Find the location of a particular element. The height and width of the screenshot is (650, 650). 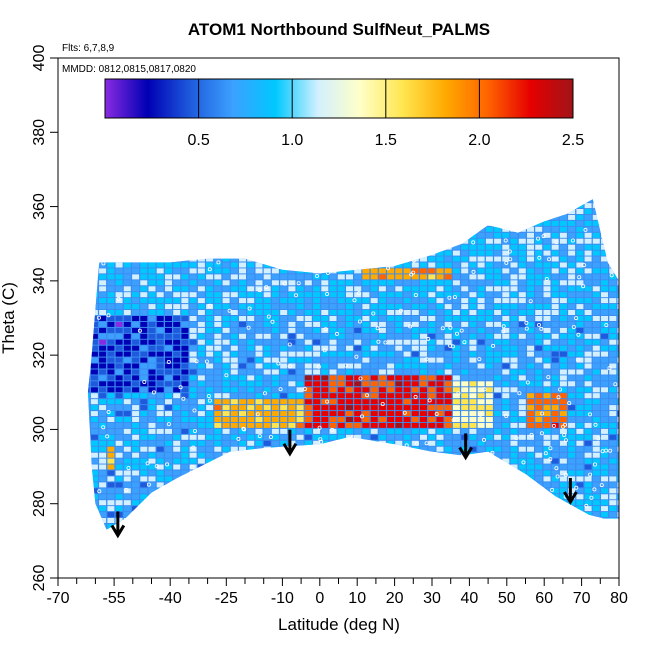

x-tick-label: -70 is located at coordinates (57, 598).